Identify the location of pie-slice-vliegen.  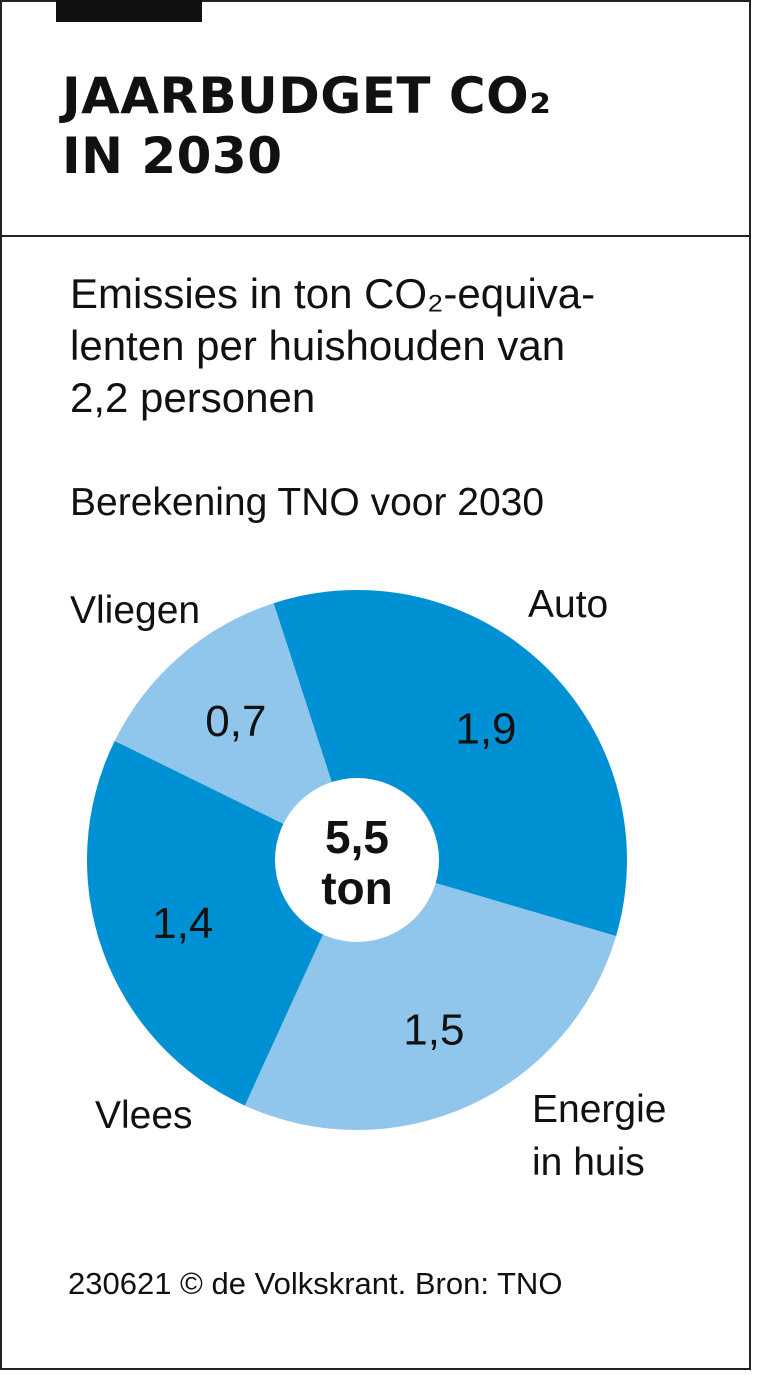
(235, 731).